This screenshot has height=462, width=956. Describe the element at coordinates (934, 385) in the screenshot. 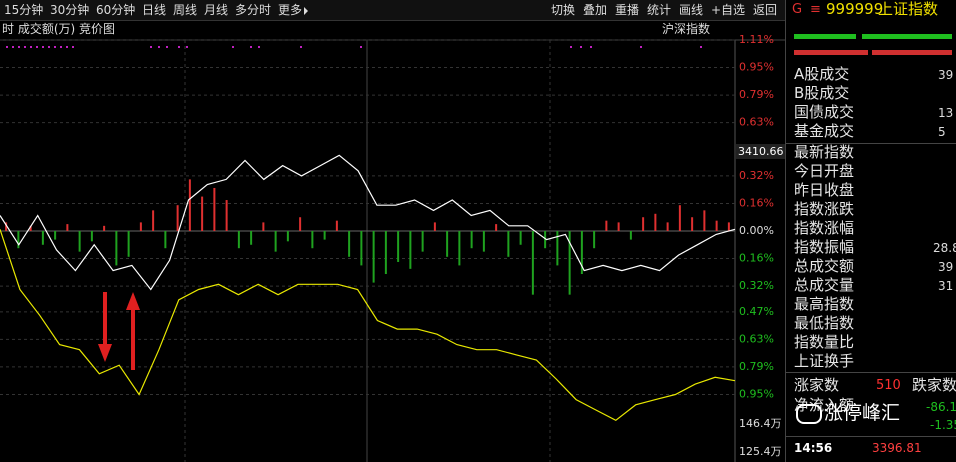

I see `down-label: 跌家数` at that location.